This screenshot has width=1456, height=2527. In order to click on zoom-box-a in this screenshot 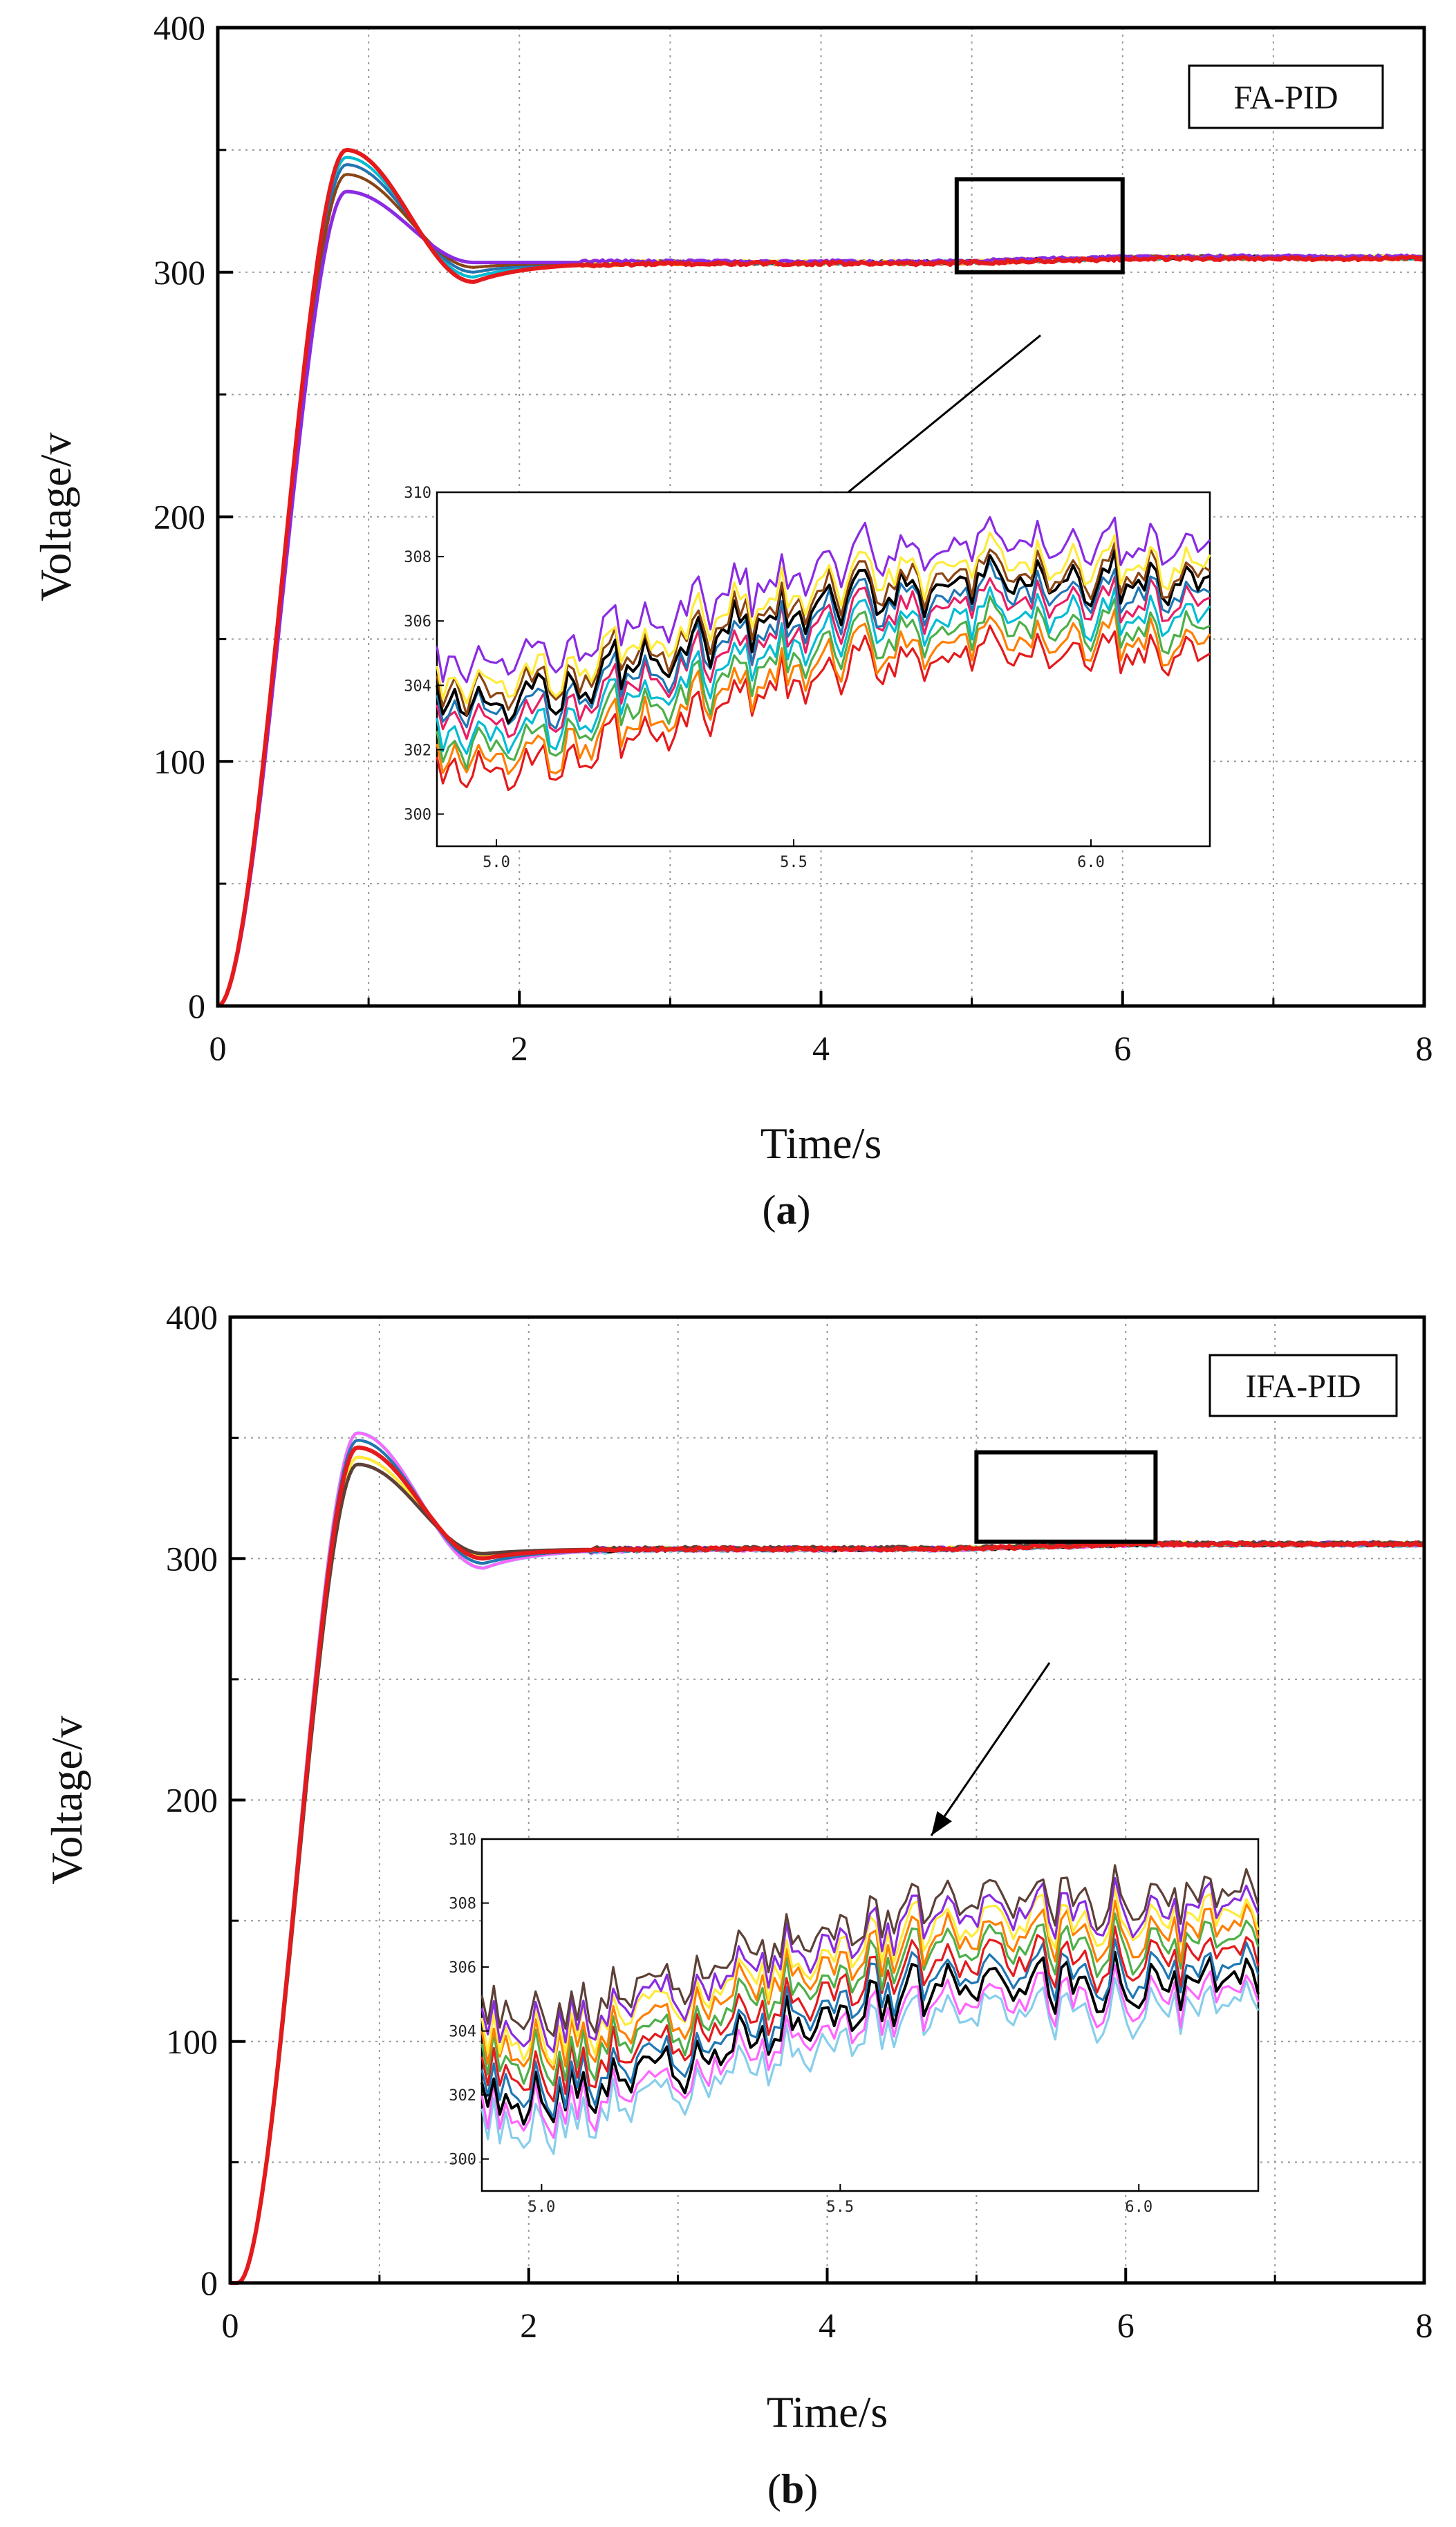, I will do `click(1039, 225)`.